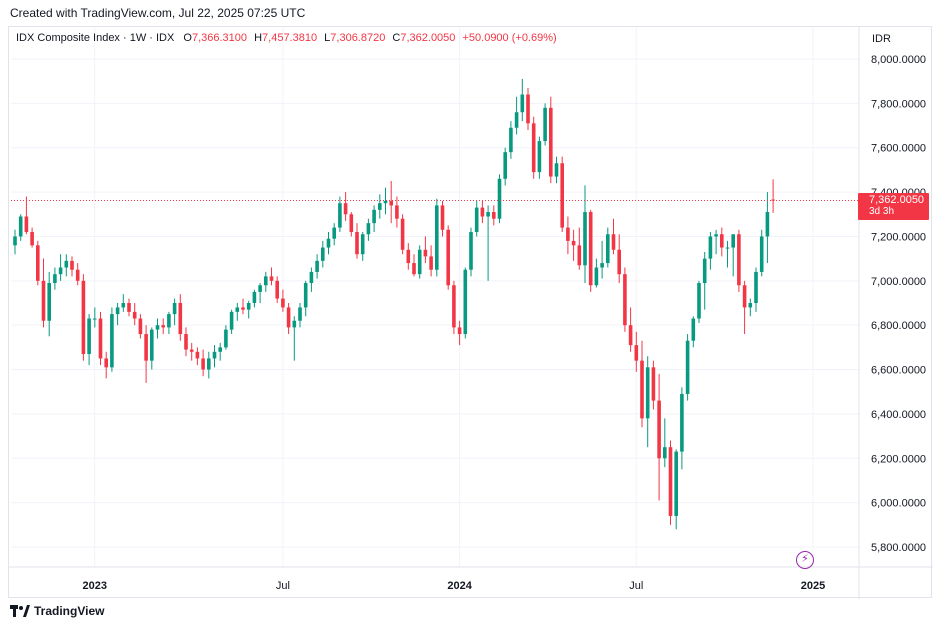 Image resolution: width=940 pixels, height=628 pixels. I want to click on price-tick-label: 6,200.0000, so click(898, 459).